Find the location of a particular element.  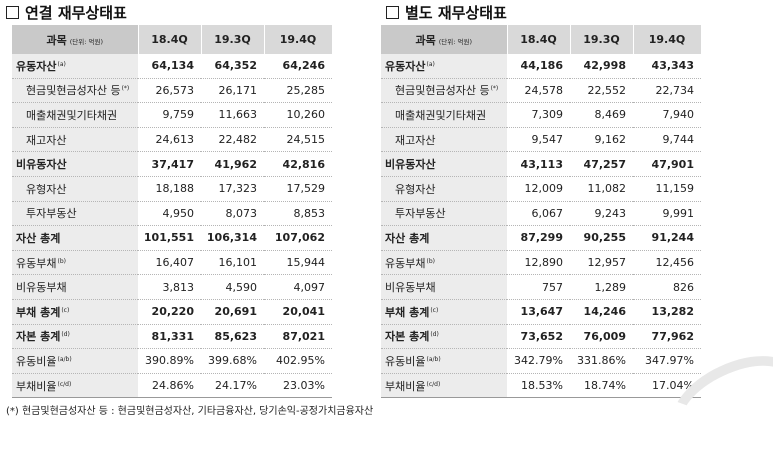

value-cell: 47,901 is located at coordinates (667, 164).